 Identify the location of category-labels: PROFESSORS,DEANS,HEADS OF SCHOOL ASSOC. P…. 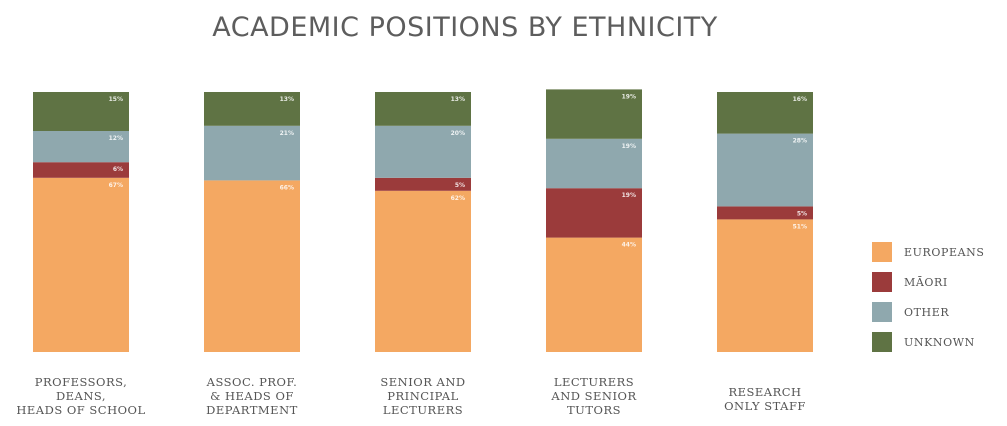
(411, 396).